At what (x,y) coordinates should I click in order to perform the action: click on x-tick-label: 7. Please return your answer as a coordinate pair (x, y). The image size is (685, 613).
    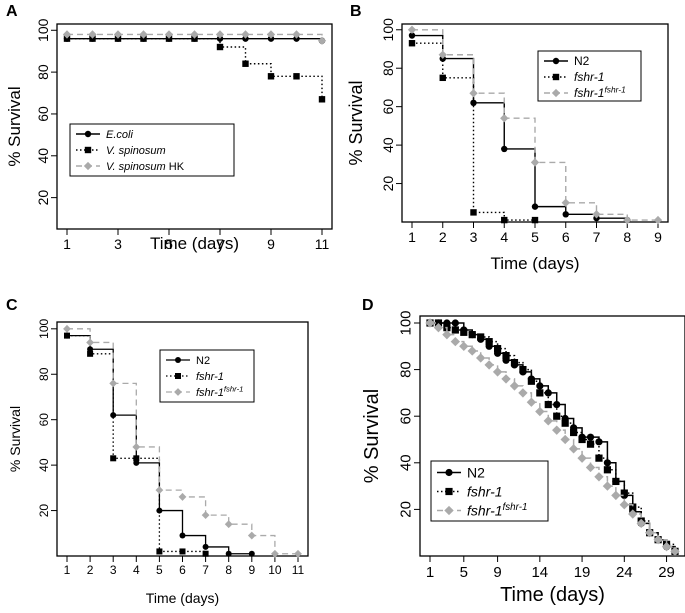
    Looking at the image, I should click on (597, 237).